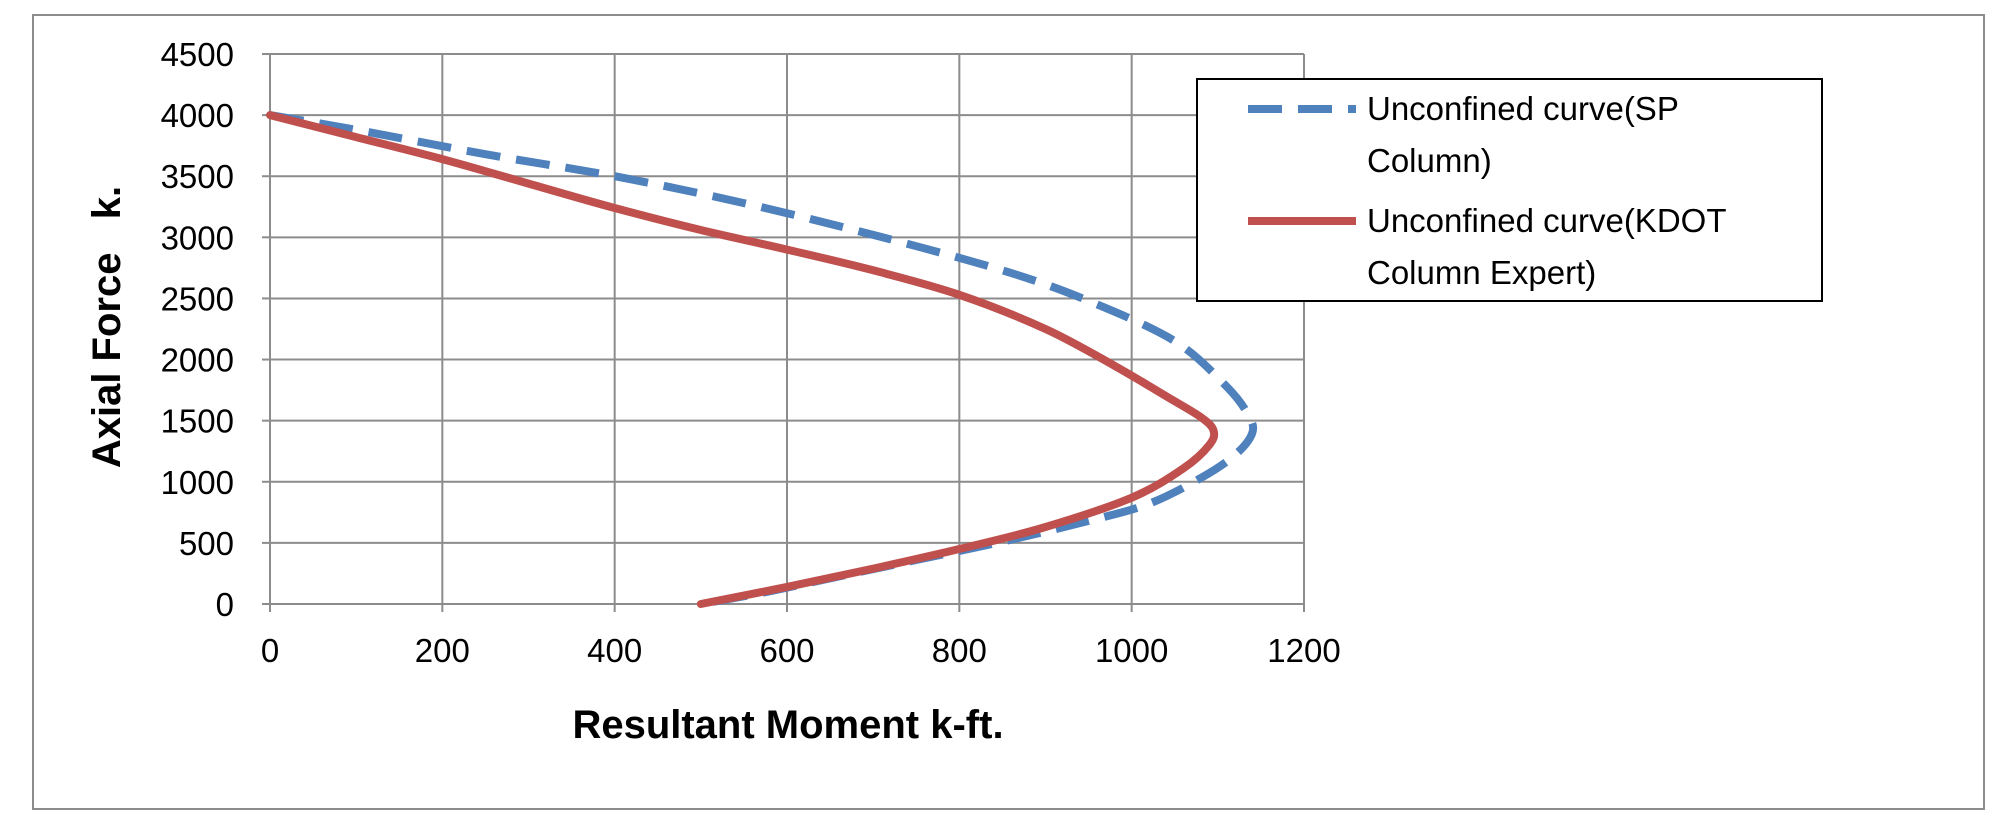 The image size is (2005, 817). I want to click on legend-box, so click(1509, 190).